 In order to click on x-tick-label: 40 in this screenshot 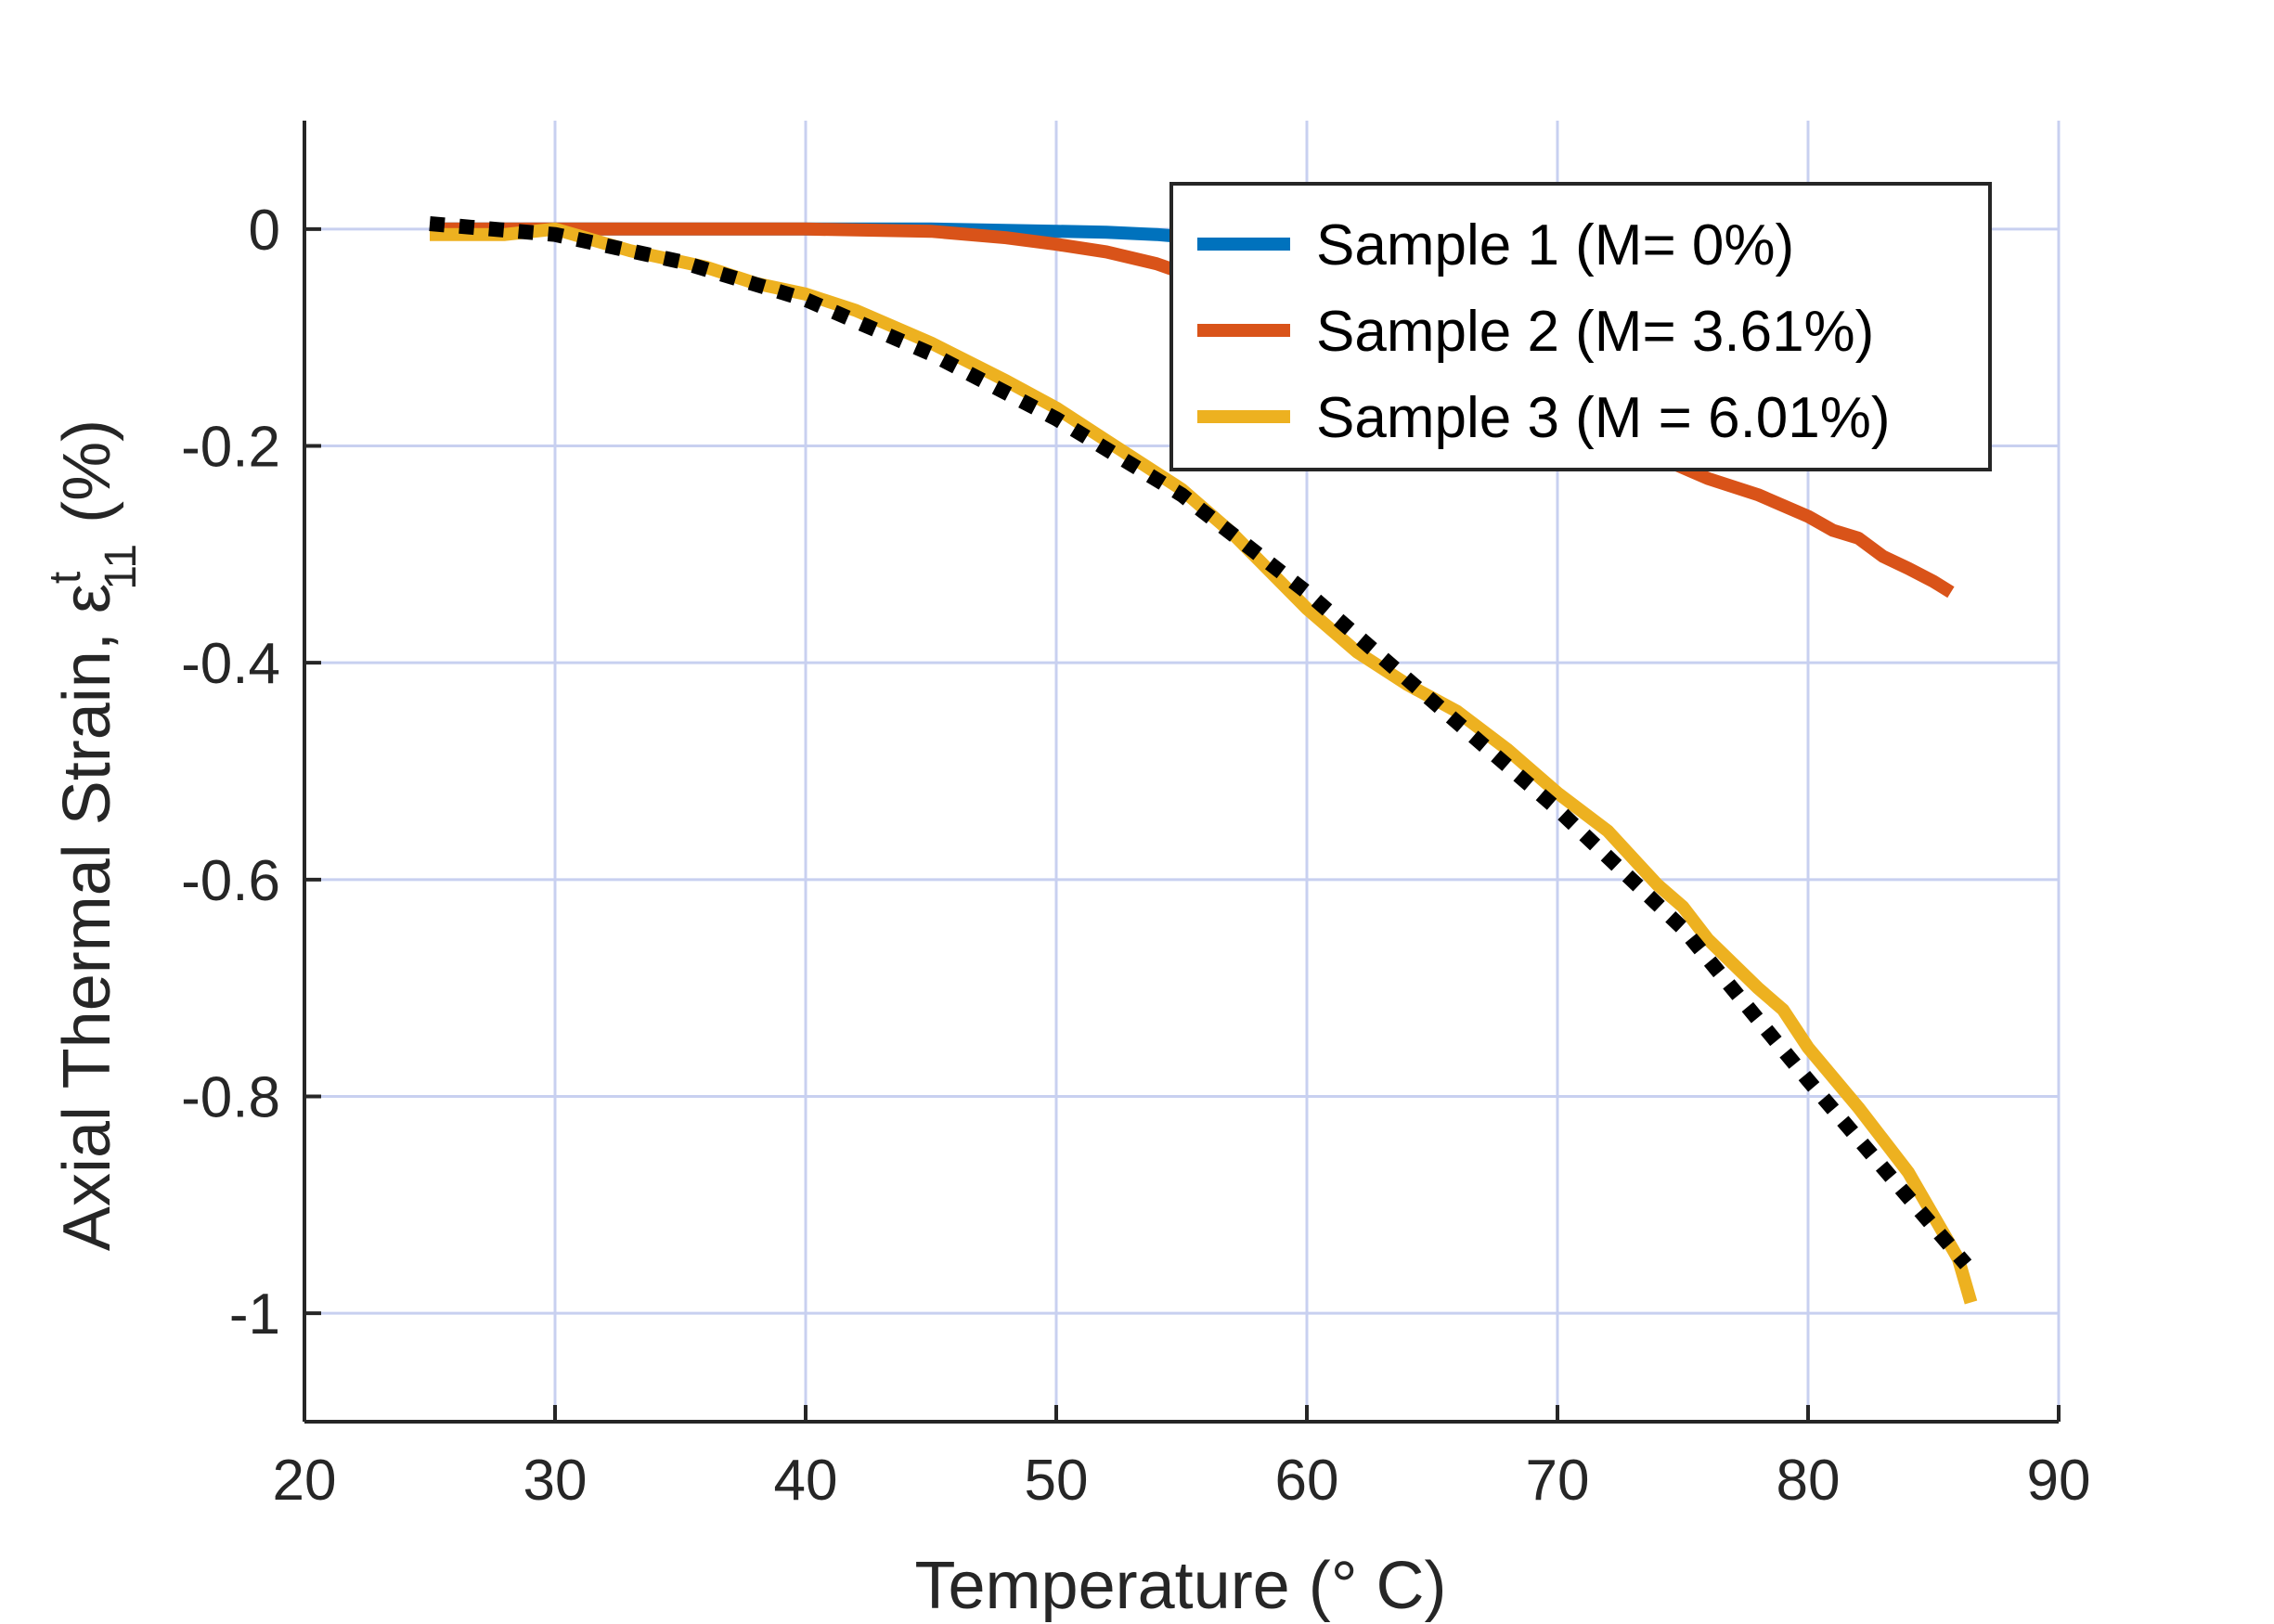, I will do `click(806, 1481)`.